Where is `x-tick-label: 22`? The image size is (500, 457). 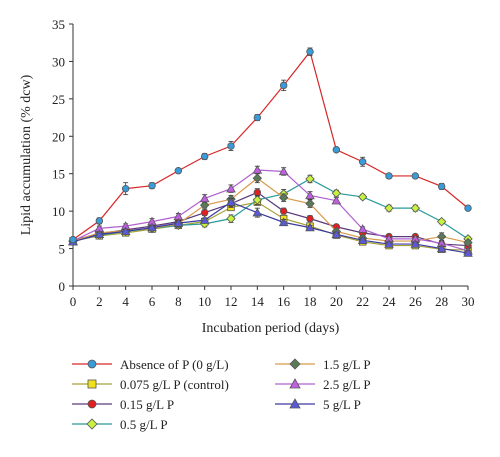
x-tick-label: 22 is located at coordinates (362, 301).